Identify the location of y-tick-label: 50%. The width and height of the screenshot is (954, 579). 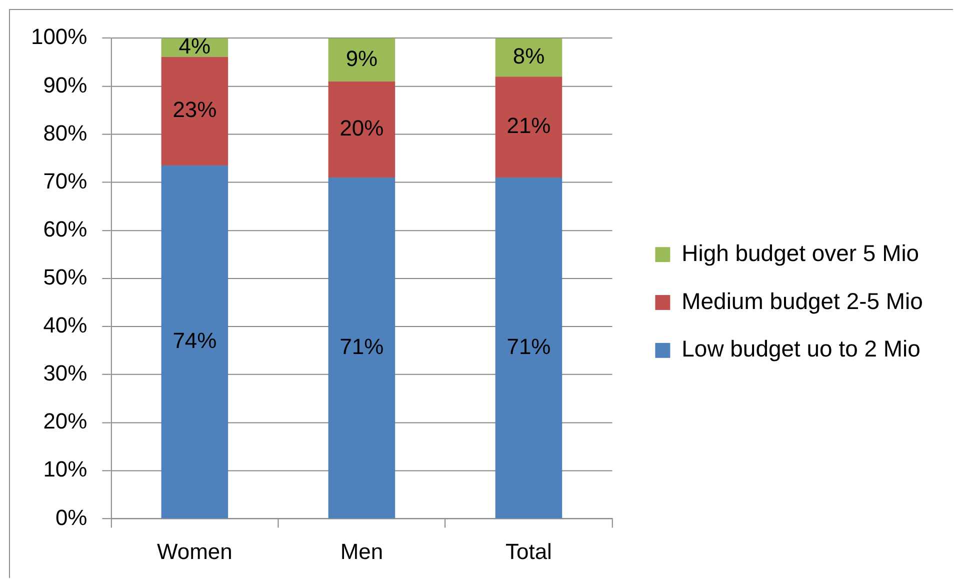
(65, 277).